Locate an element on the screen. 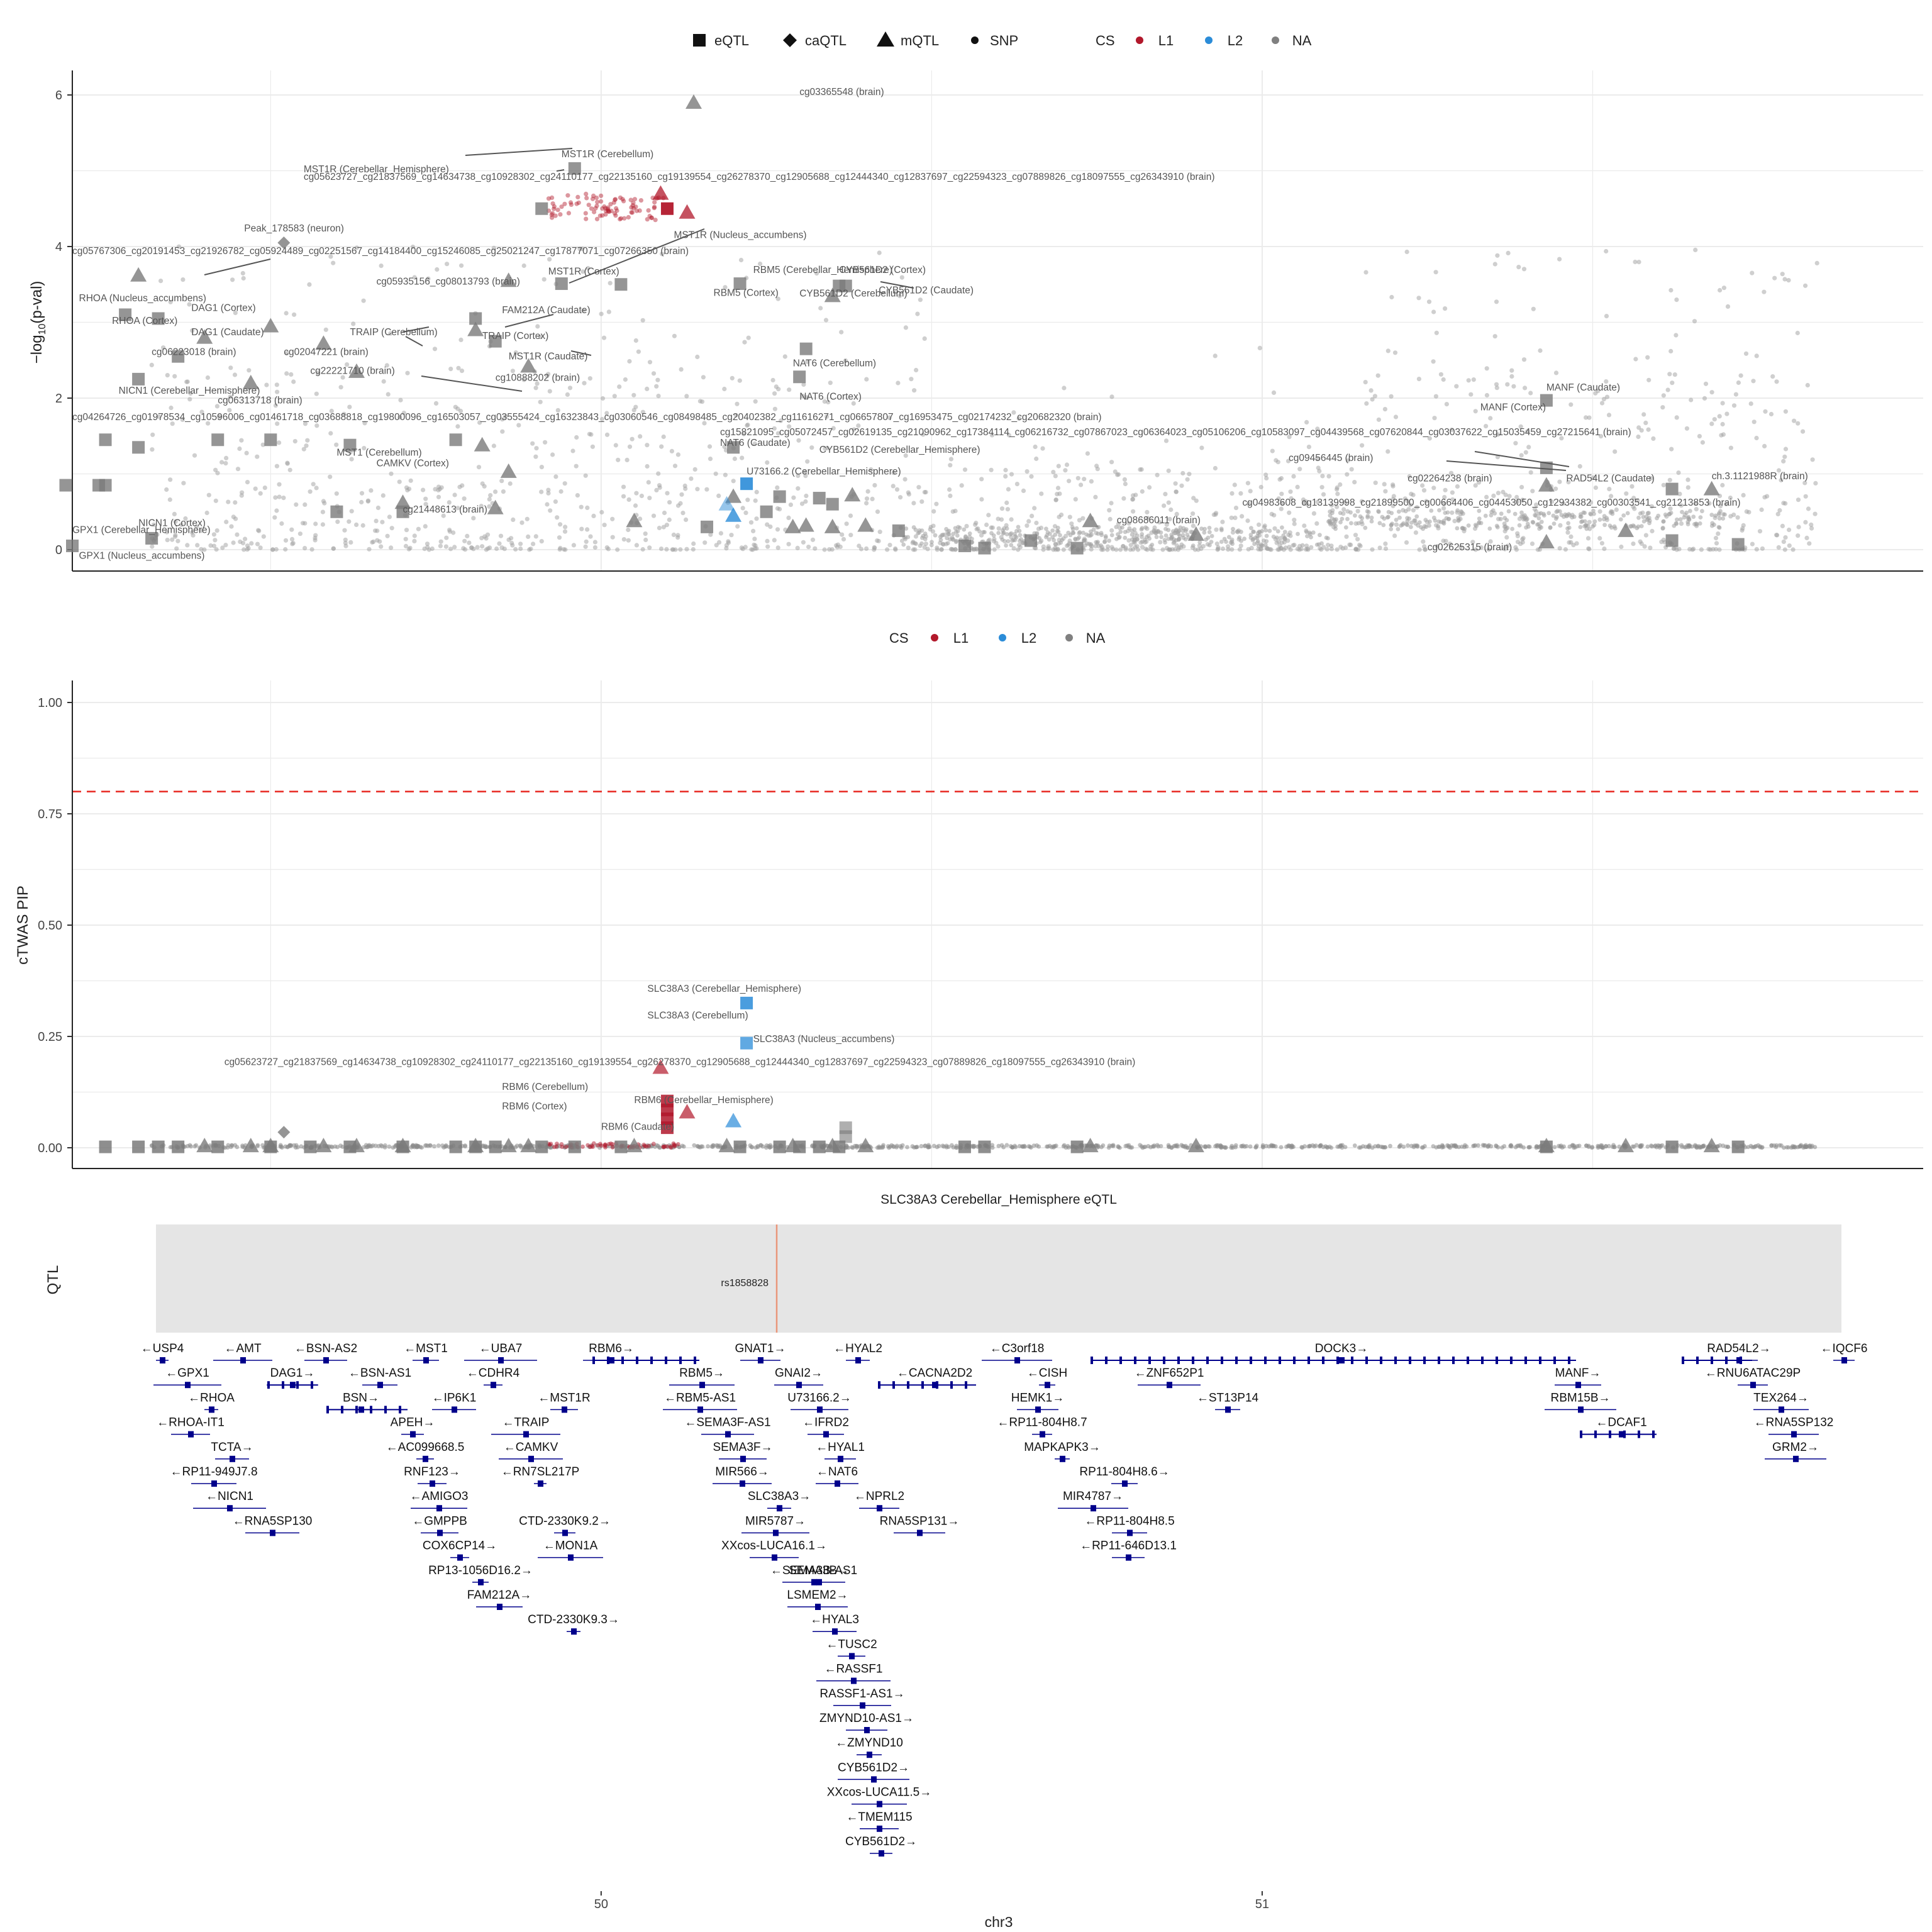 Image resolution: width=1932 pixels, height=1932 pixels. point-label: cg02047221 (brain) is located at coordinates (326, 352).